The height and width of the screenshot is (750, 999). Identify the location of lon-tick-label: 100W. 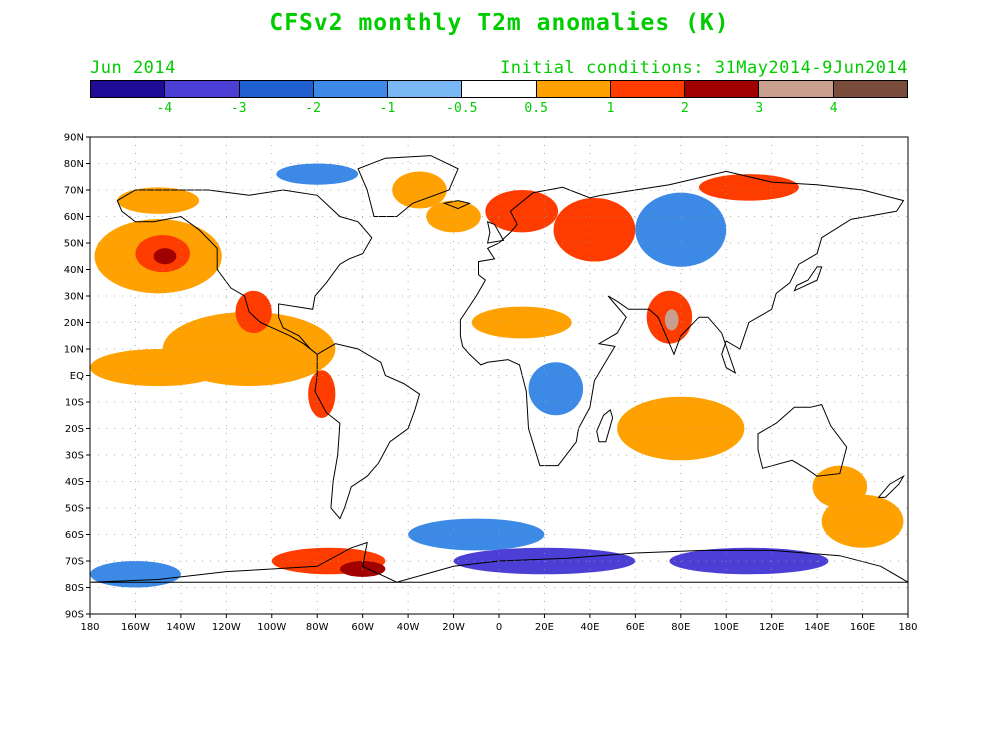
(271, 627).